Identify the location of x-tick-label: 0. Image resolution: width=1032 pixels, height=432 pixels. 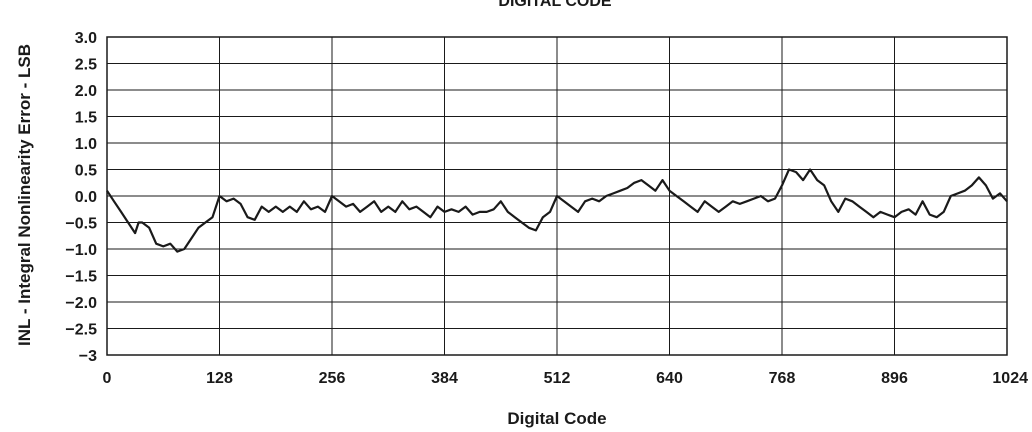
(107, 378).